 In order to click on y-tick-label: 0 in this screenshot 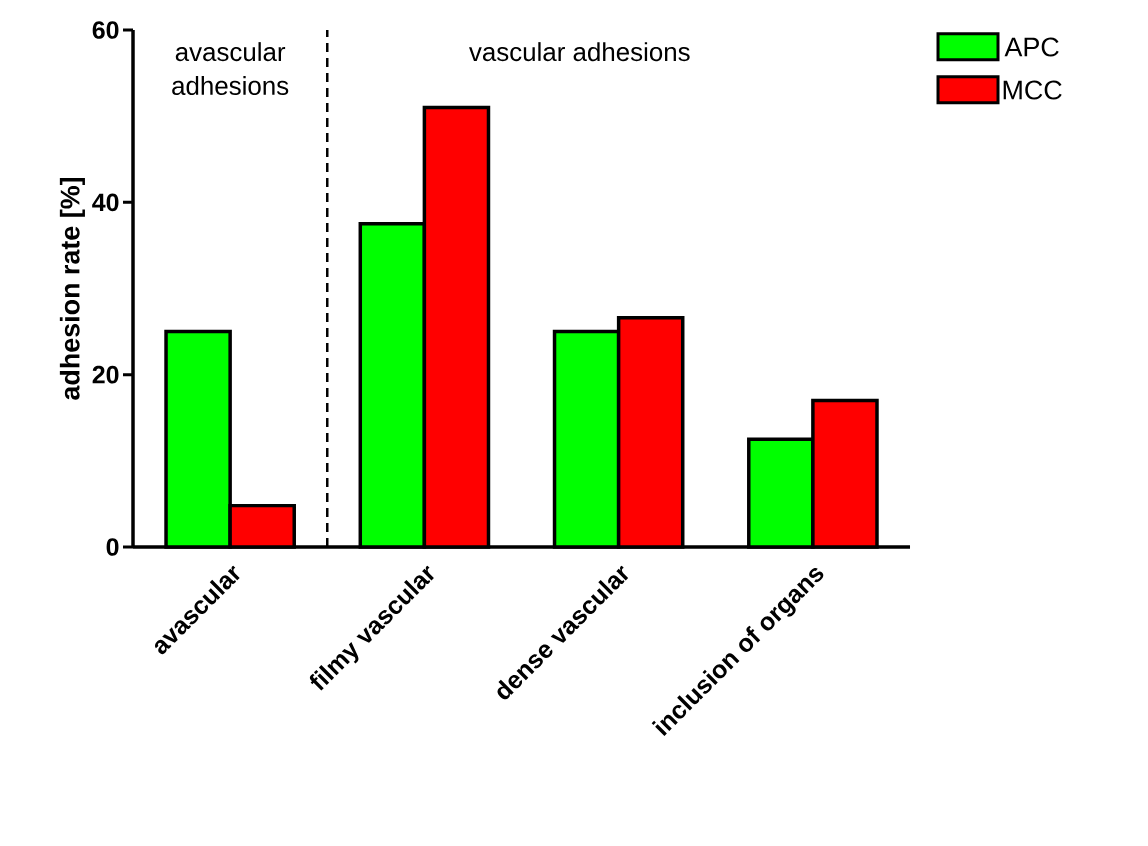, I will do `click(112, 547)`.